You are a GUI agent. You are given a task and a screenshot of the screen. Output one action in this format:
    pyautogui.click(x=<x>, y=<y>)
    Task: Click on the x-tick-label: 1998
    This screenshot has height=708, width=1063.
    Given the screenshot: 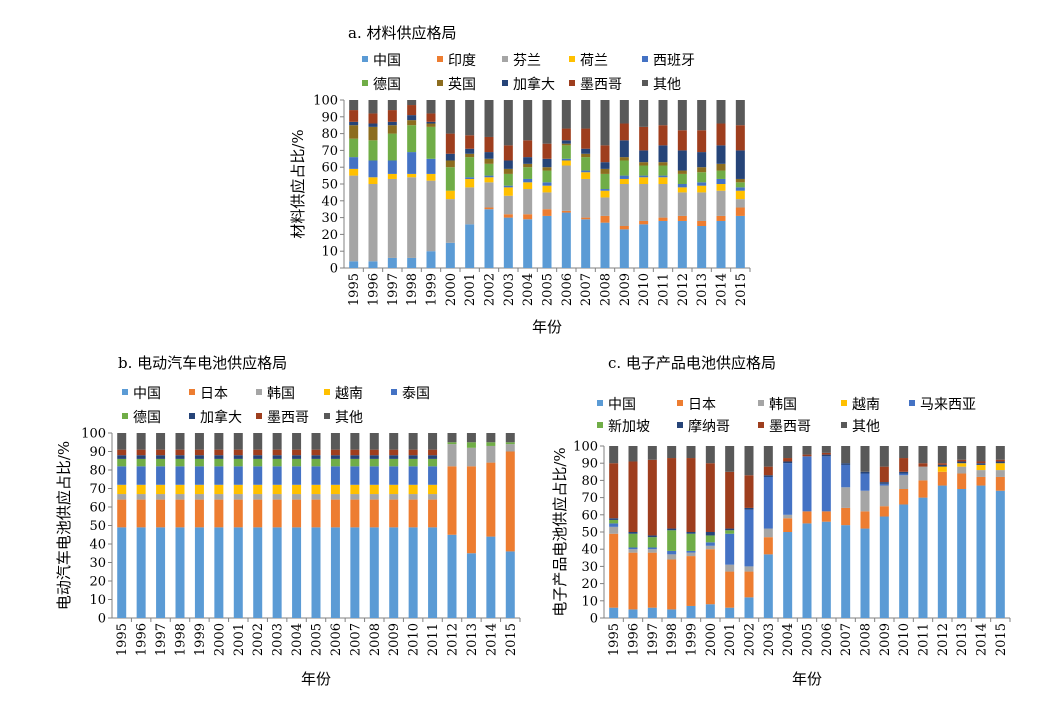 What is the action you would take?
    pyautogui.click(x=181, y=639)
    